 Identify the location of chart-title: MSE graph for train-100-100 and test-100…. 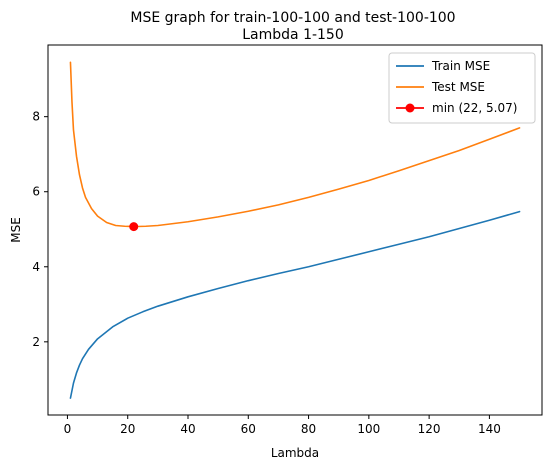
(292, 18).